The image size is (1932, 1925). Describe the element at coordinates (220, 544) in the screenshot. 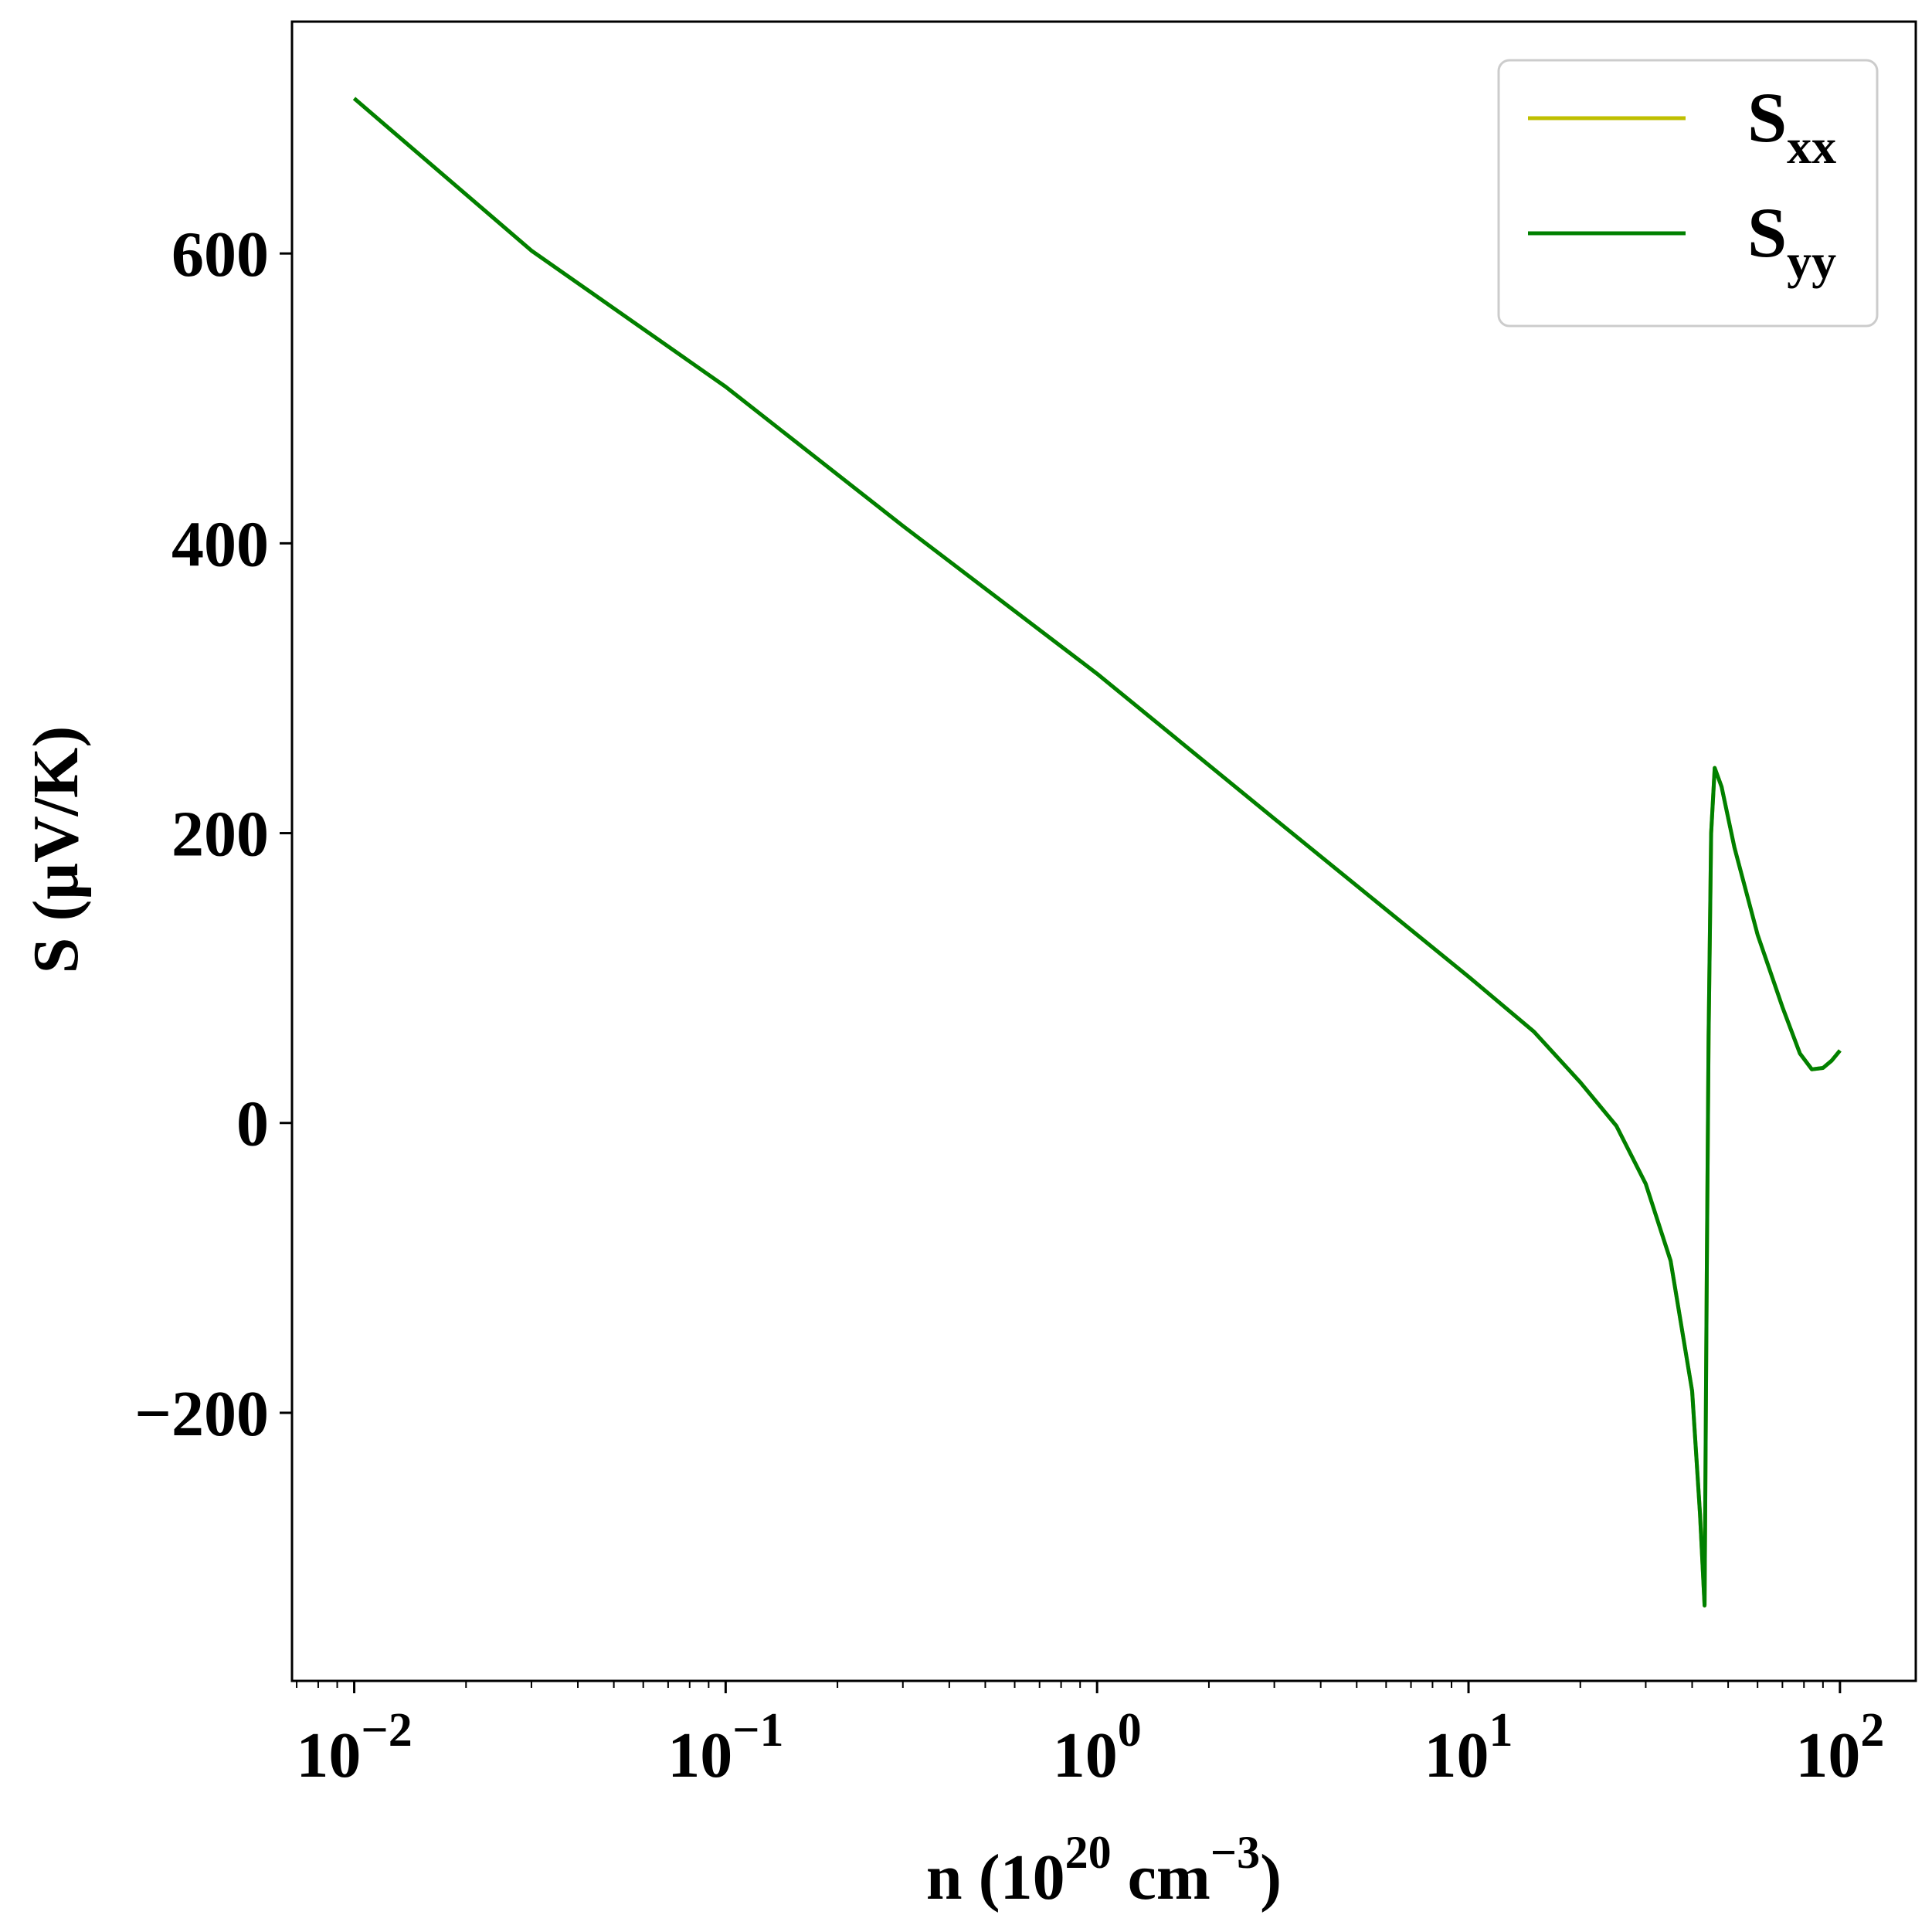

I see `y-tick-label: 400` at that location.